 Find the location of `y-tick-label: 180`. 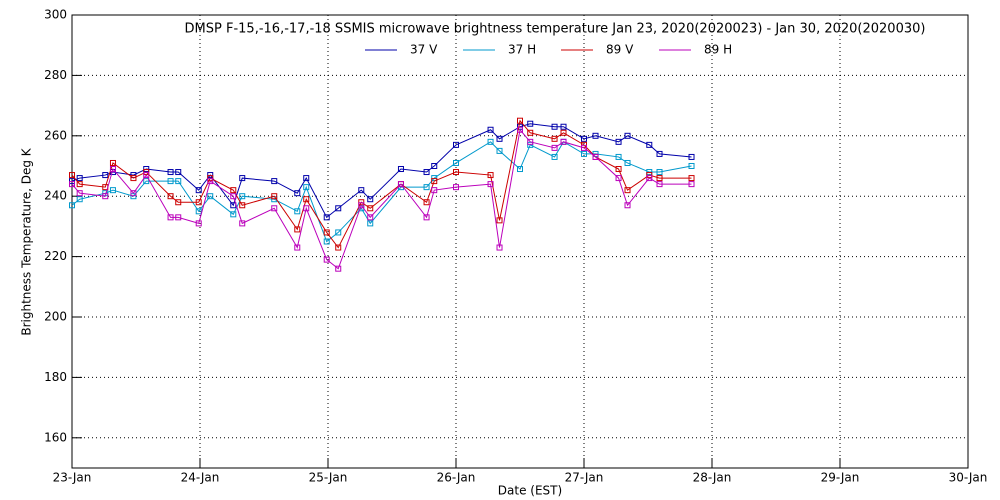

y-tick-label: 180 is located at coordinates (55, 377).